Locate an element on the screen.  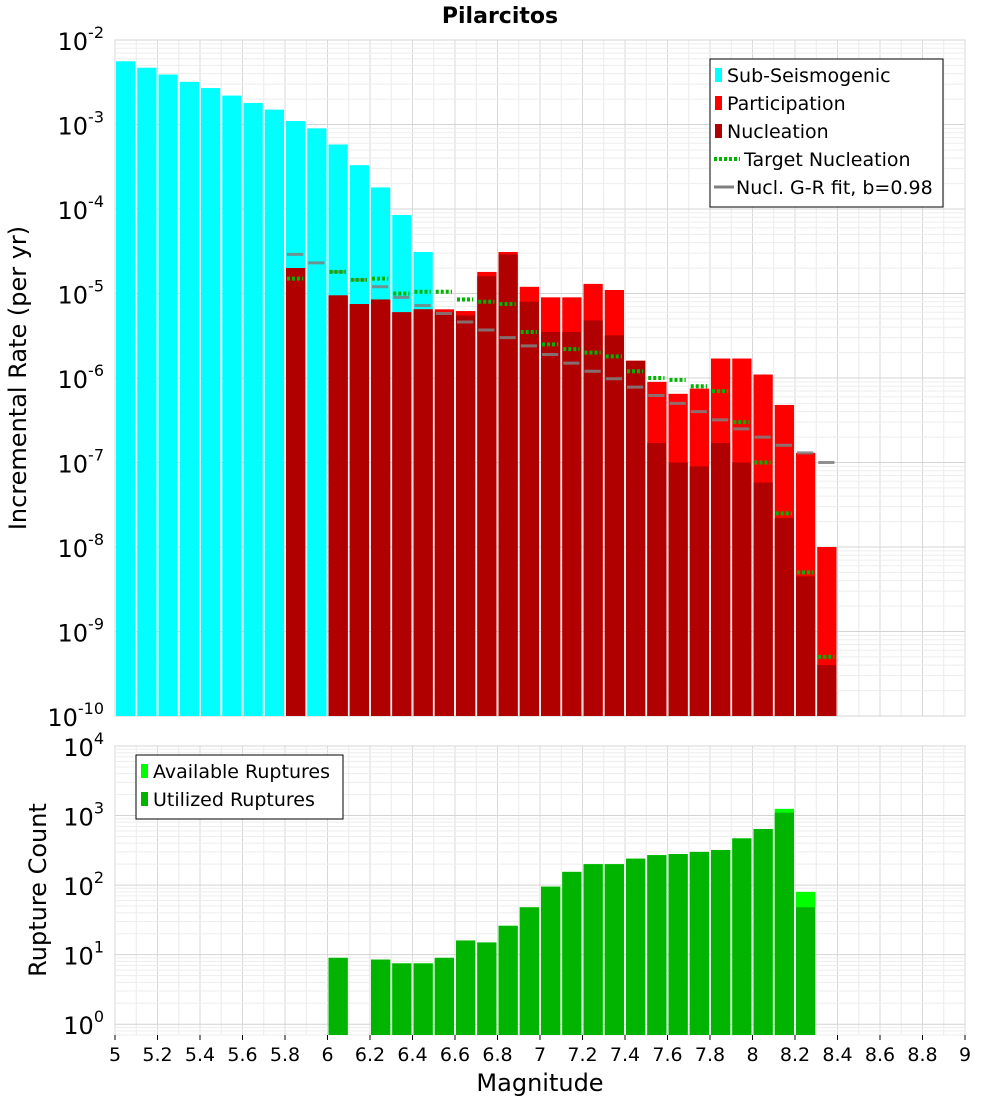
count-y-axis-title: Rupture Count is located at coordinates (38, 890).